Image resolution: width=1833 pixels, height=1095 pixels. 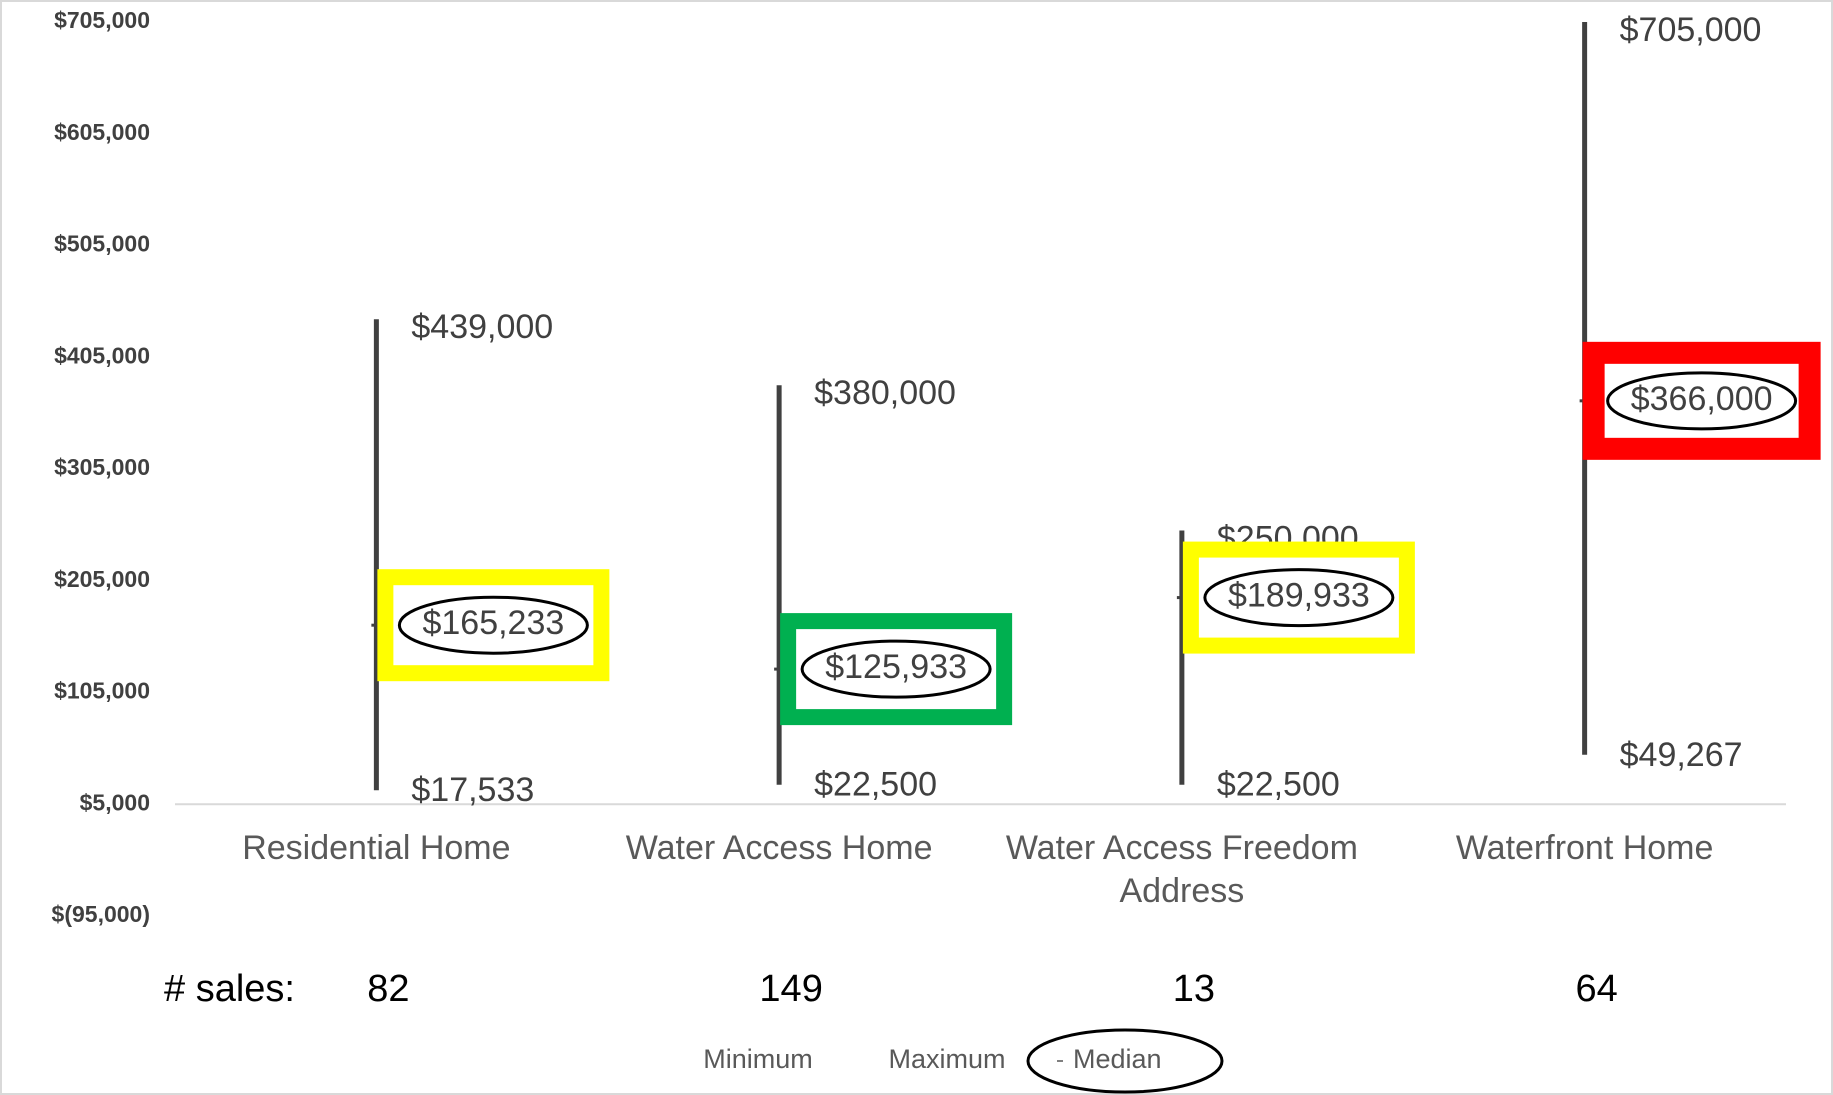 What do you see at coordinates (1596, 989) in the screenshot?
I see `sales-count: 64` at bounding box center [1596, 989].